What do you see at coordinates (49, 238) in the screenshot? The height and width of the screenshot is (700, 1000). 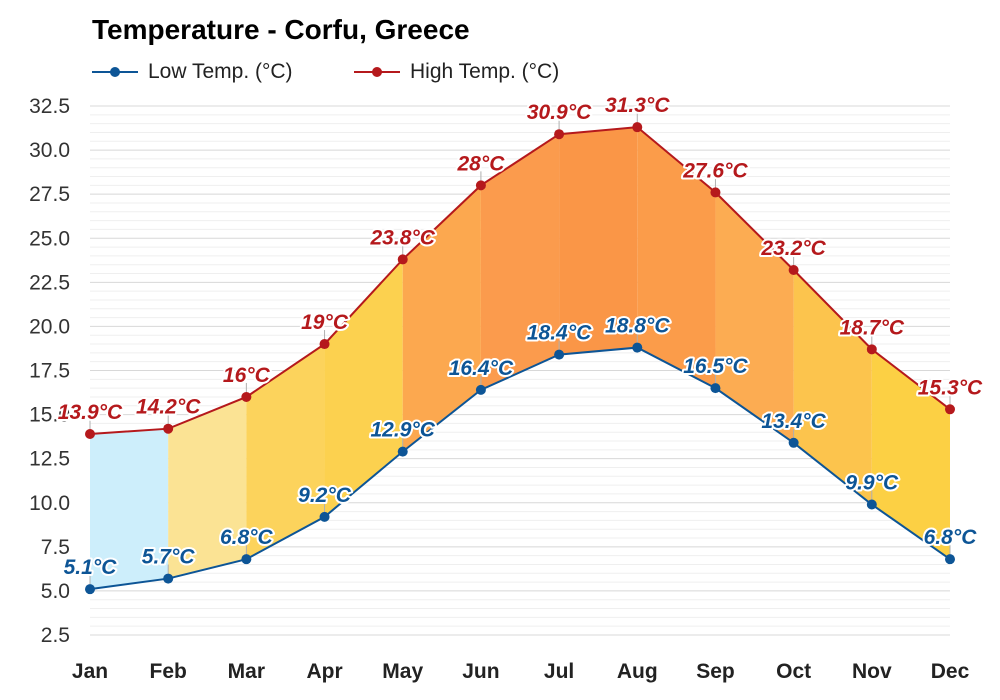 I see `y-tick-label: 25.0` at bounding box center [49, 238].